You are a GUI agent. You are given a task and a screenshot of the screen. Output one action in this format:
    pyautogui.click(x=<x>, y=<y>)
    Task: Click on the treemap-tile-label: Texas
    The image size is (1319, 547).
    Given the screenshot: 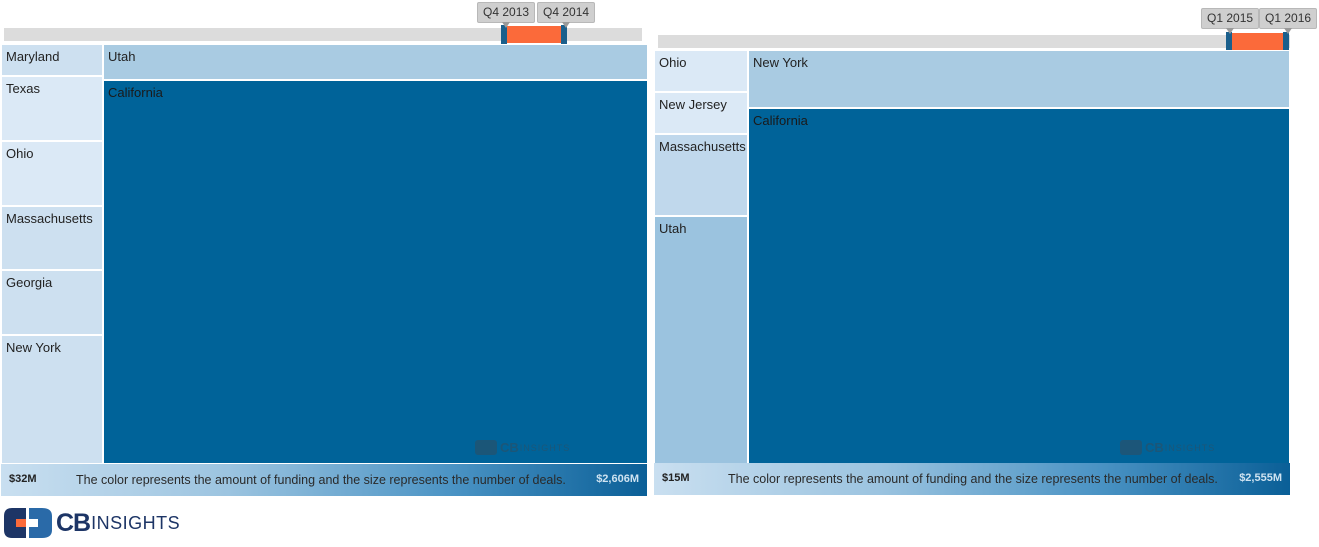 What is the action you would take?
    pyautogui.click(x=23, y=88)
    